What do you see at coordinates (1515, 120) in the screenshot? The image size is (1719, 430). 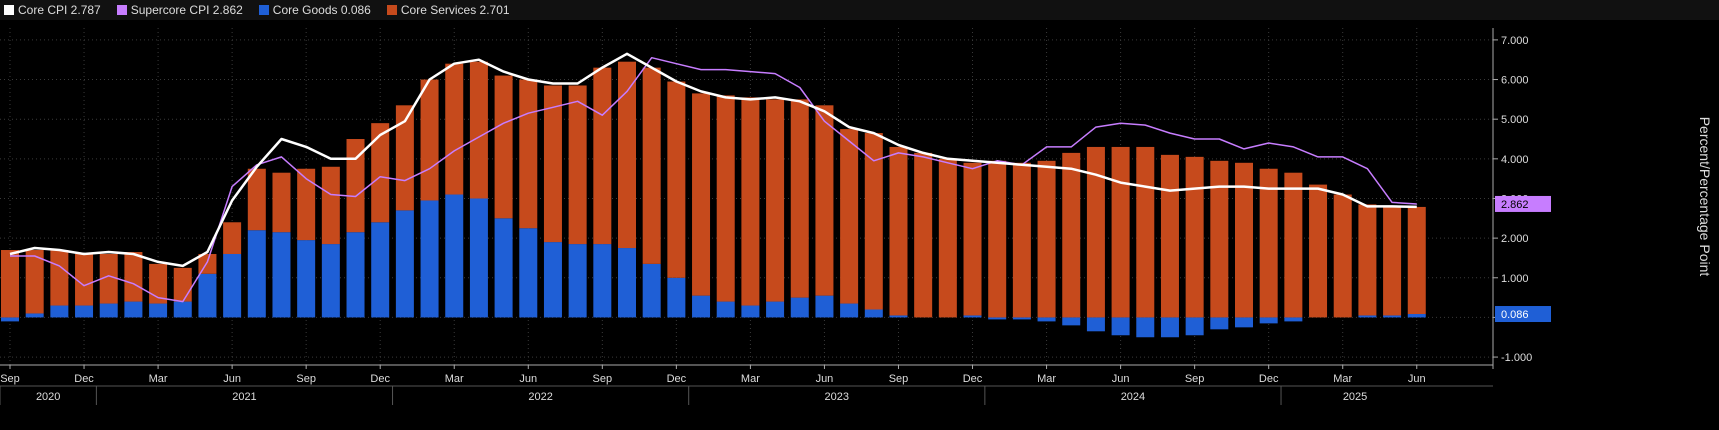 I see `y-tick-label: 5.000` at bounding box center [1515, 120].